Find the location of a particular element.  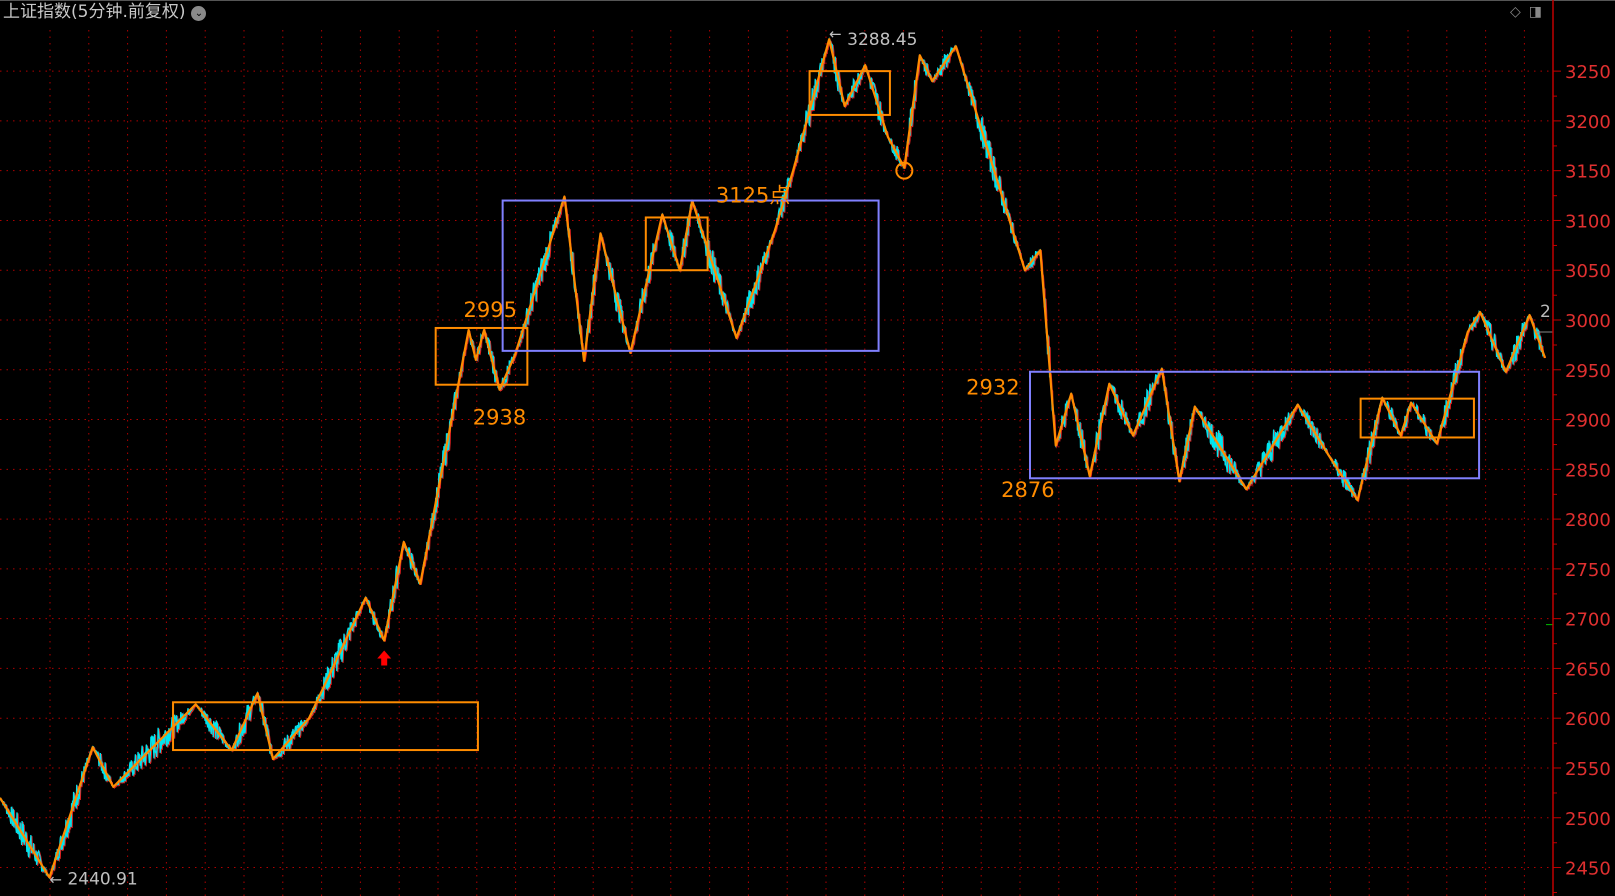

last-price-label: 2 is located at coordinates (1545, 312).